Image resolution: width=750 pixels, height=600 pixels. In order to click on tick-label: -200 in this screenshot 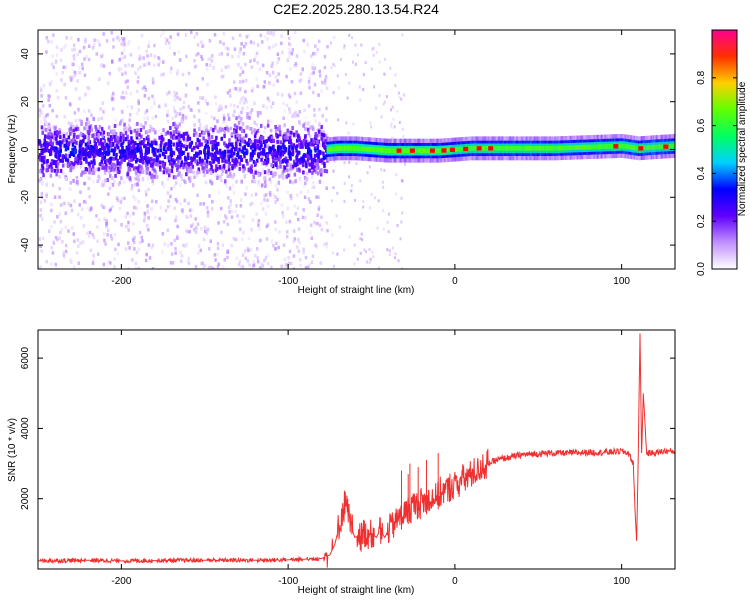, I will do `click(121, 581)`.